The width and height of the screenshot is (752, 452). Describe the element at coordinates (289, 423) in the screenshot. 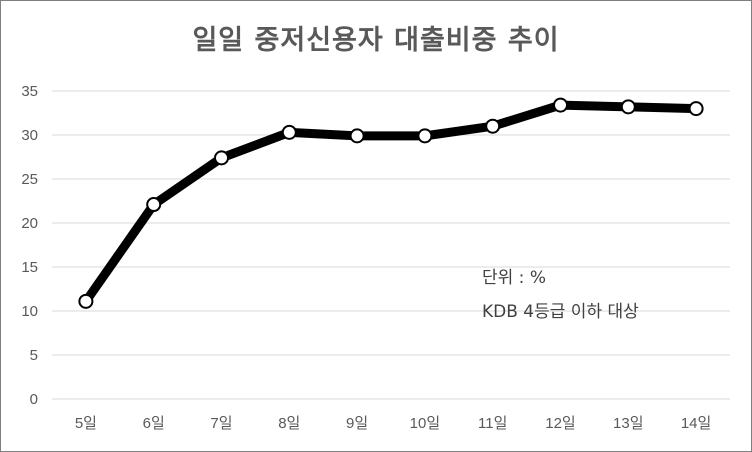

I see `x-tick-label: 8일` at that location.